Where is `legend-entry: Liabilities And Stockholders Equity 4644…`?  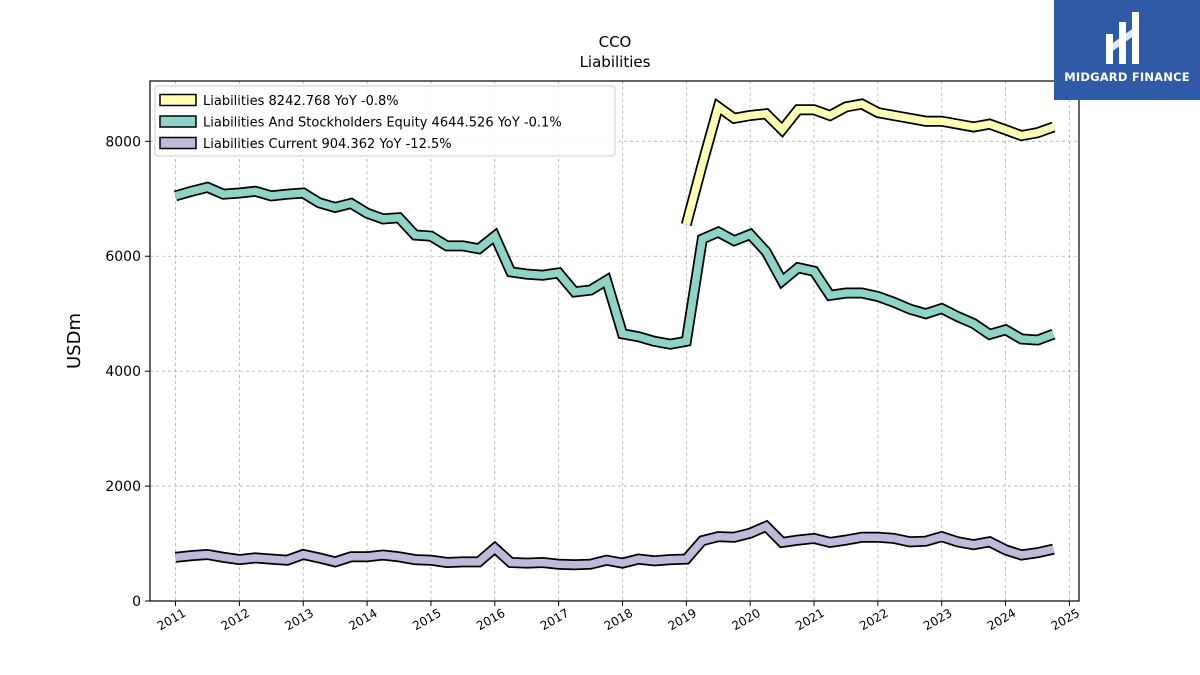 legend-entry: Liabilities And Stockholders Equity 4644… is located at coordinates (360, 123).